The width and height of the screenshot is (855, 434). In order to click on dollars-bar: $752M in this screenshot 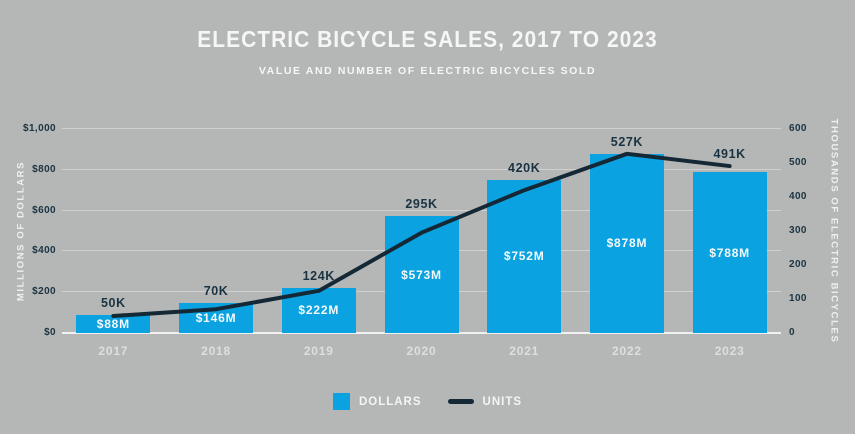, I will do `click(524, 256)`.